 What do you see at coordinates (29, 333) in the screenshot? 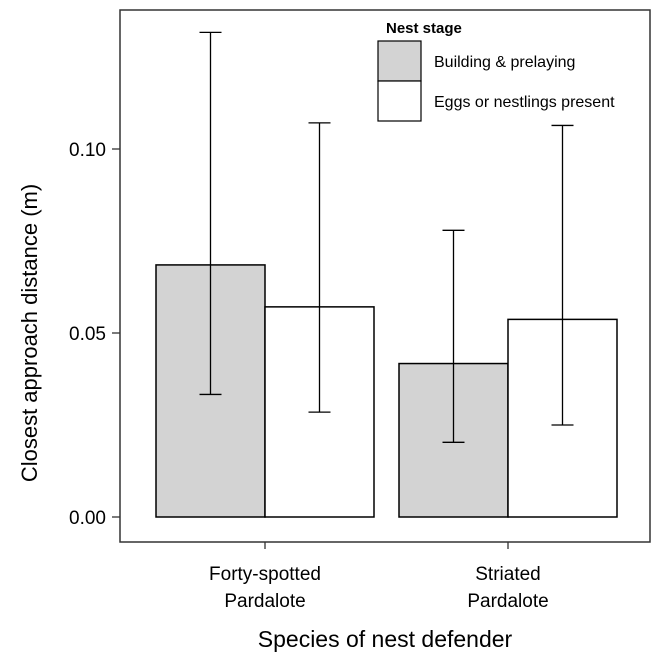
I see `y-axis-label: Closest approach distance (m)` at bounding box center [29, 333].